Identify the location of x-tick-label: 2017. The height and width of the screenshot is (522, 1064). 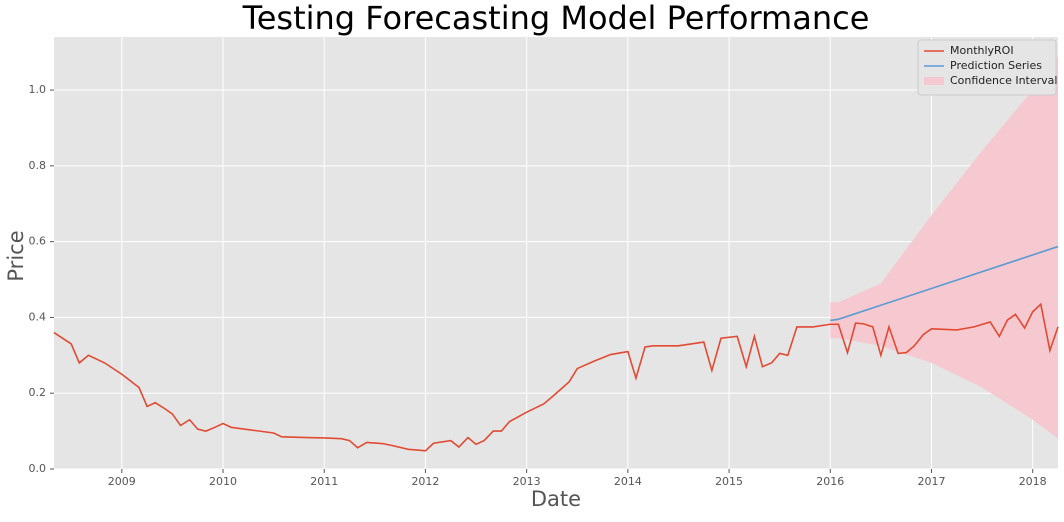
(931, 481).